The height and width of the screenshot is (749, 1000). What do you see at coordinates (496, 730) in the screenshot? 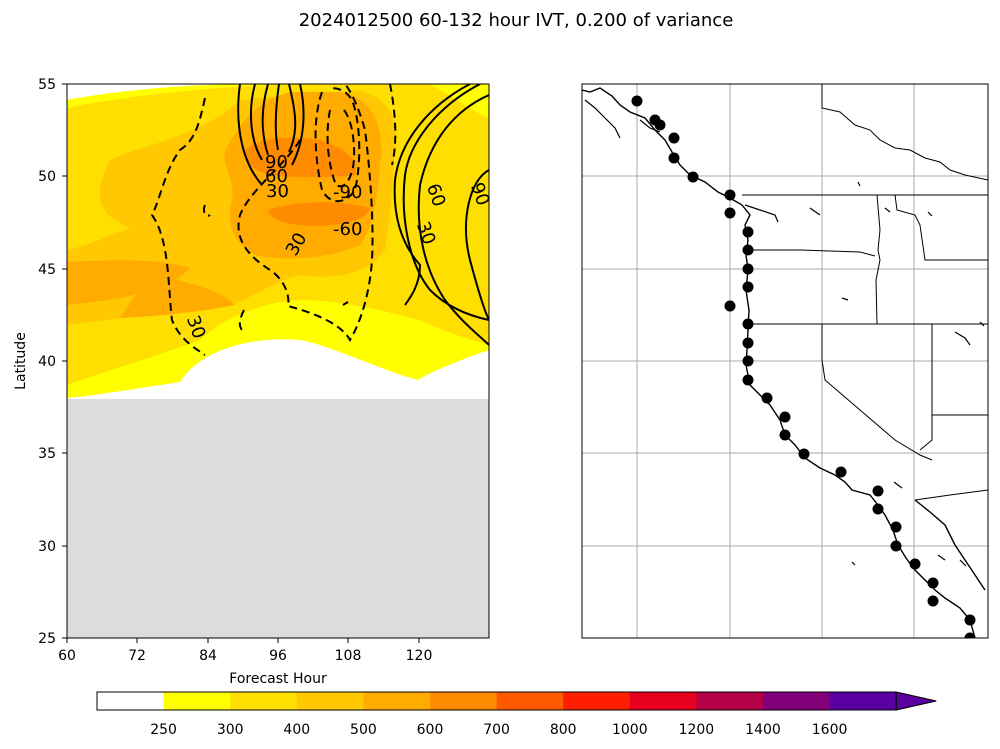
I see `colorbar-tick-label: 700` at bounding box center [496, 730].